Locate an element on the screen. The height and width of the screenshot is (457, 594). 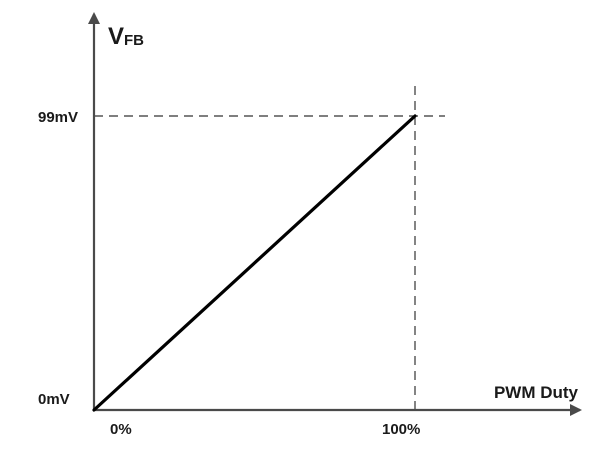
y-axis-label: VFB is located at coordinates (126, 36).